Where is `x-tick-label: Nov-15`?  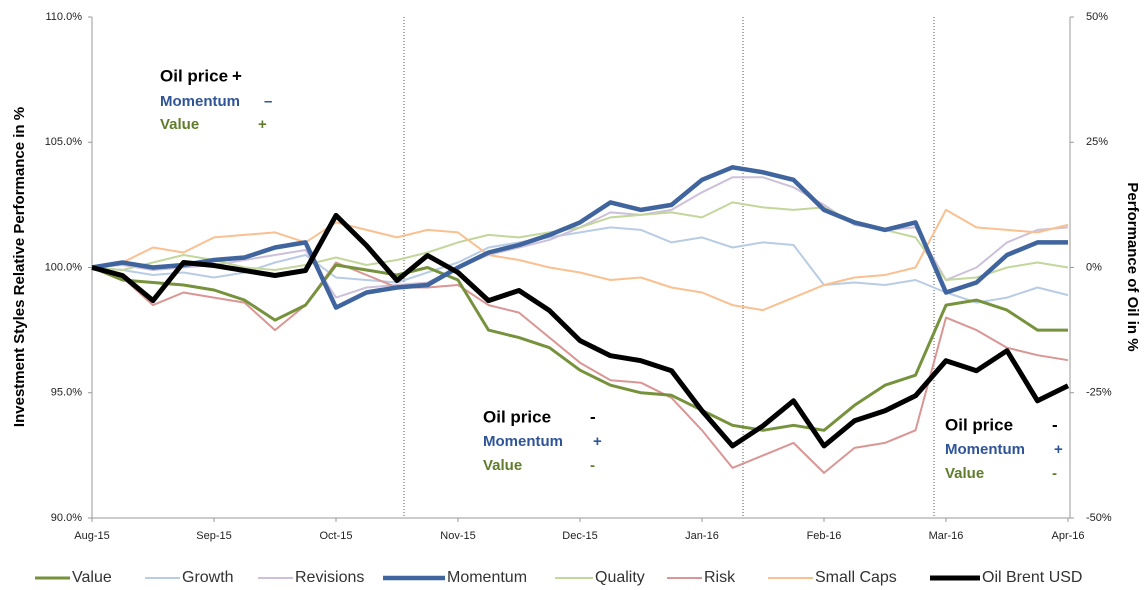 x-tick-label: Nov-15 is located at coordinates (457, 536).